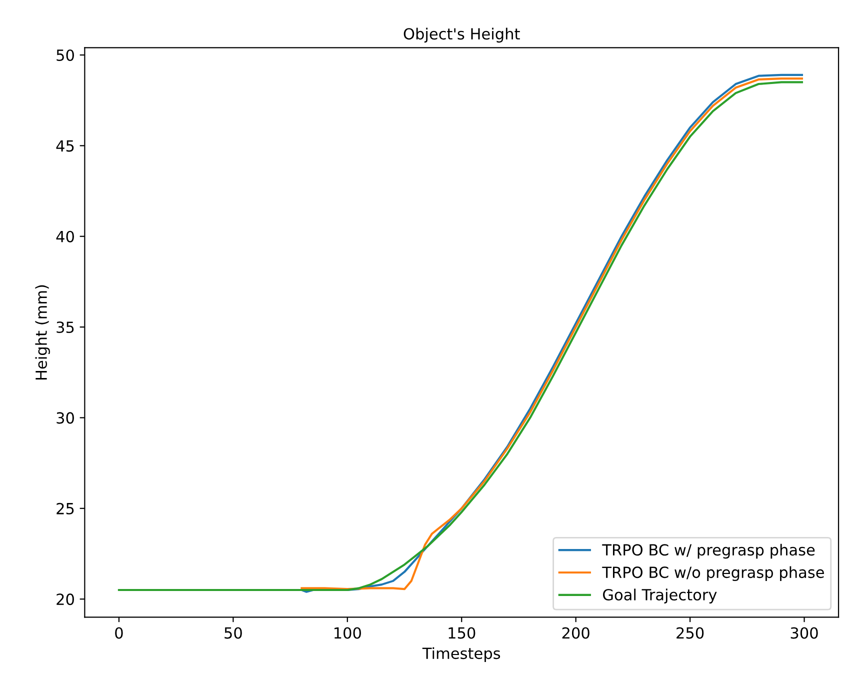  Describe the element at coordinates (65, 328) in the screenshot. I see `y-tick-label: 35` at that location.